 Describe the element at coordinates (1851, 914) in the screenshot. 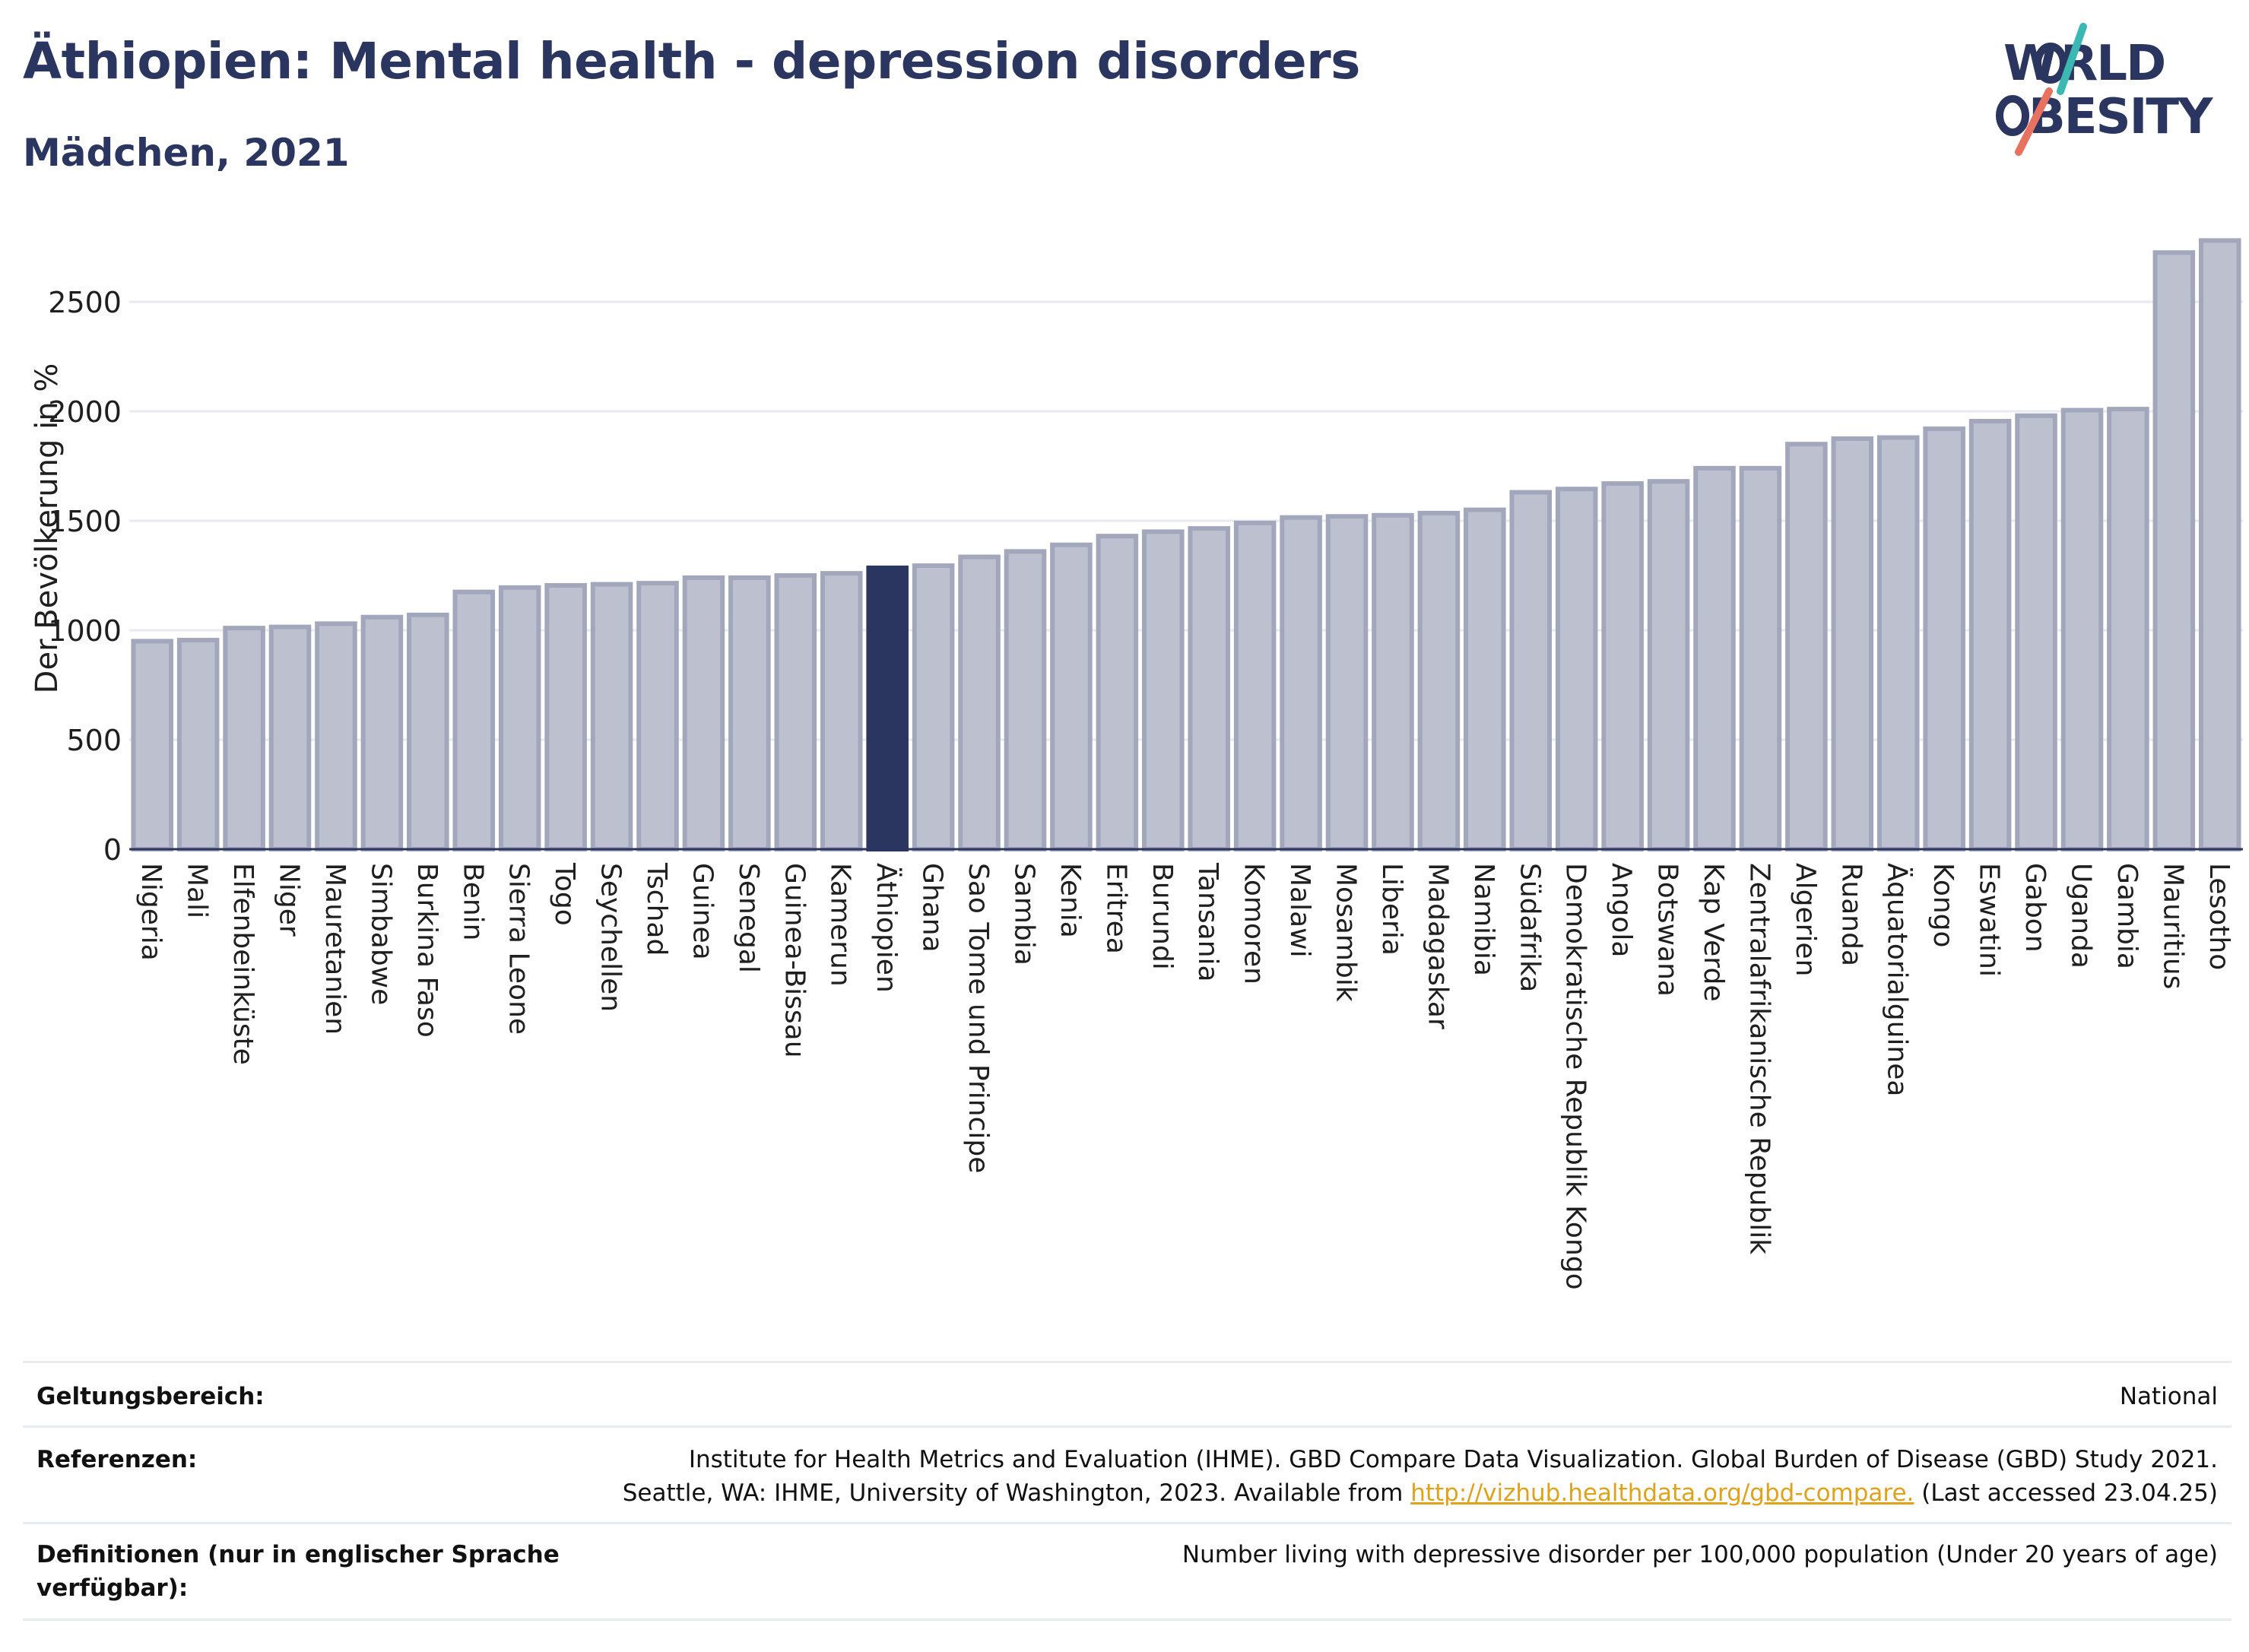

I see `x-tick-label: Ruanda` at that location.